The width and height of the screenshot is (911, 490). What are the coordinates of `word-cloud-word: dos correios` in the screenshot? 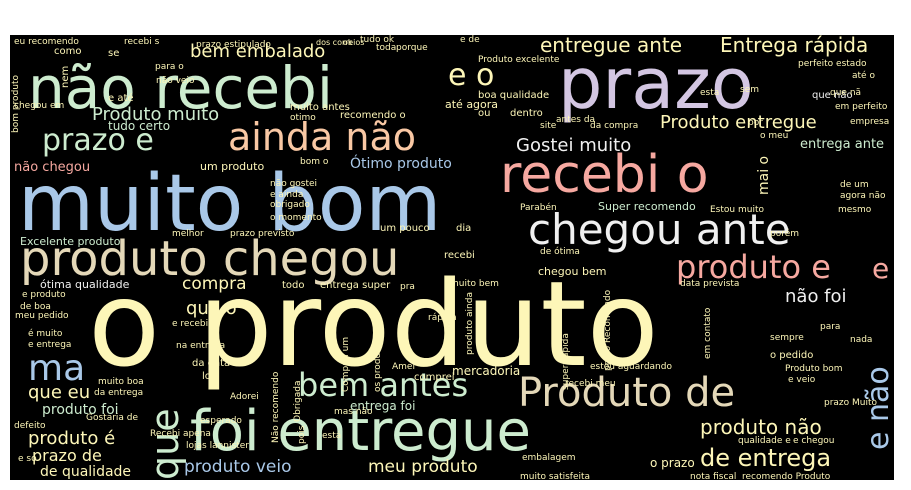 It's located at (340, 42).